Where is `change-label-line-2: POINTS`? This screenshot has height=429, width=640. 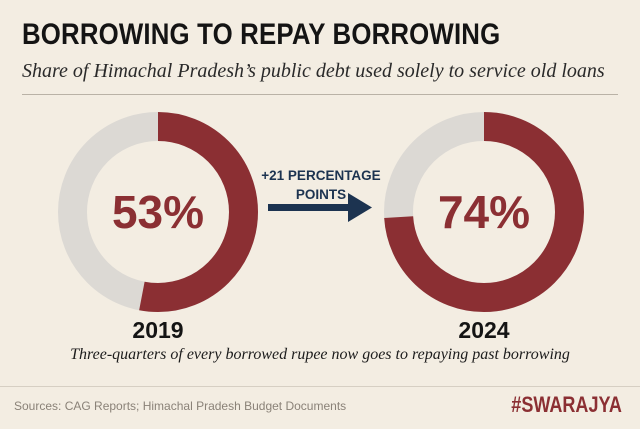 change-label-line-2: POINTS is located at coordinates (321, 194).